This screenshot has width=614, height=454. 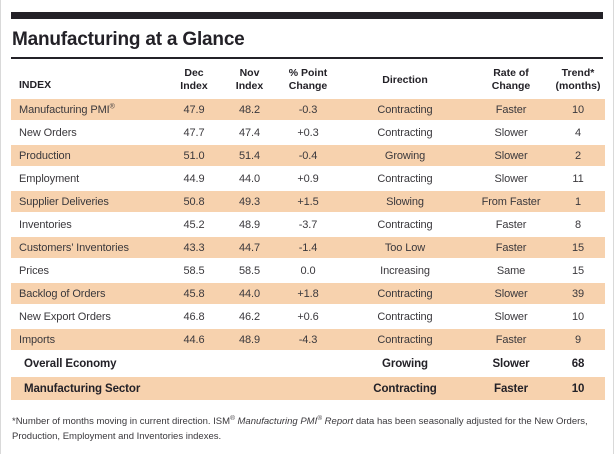 I want to click on nov-index-value: 47.4, so click(x=249, y=132).